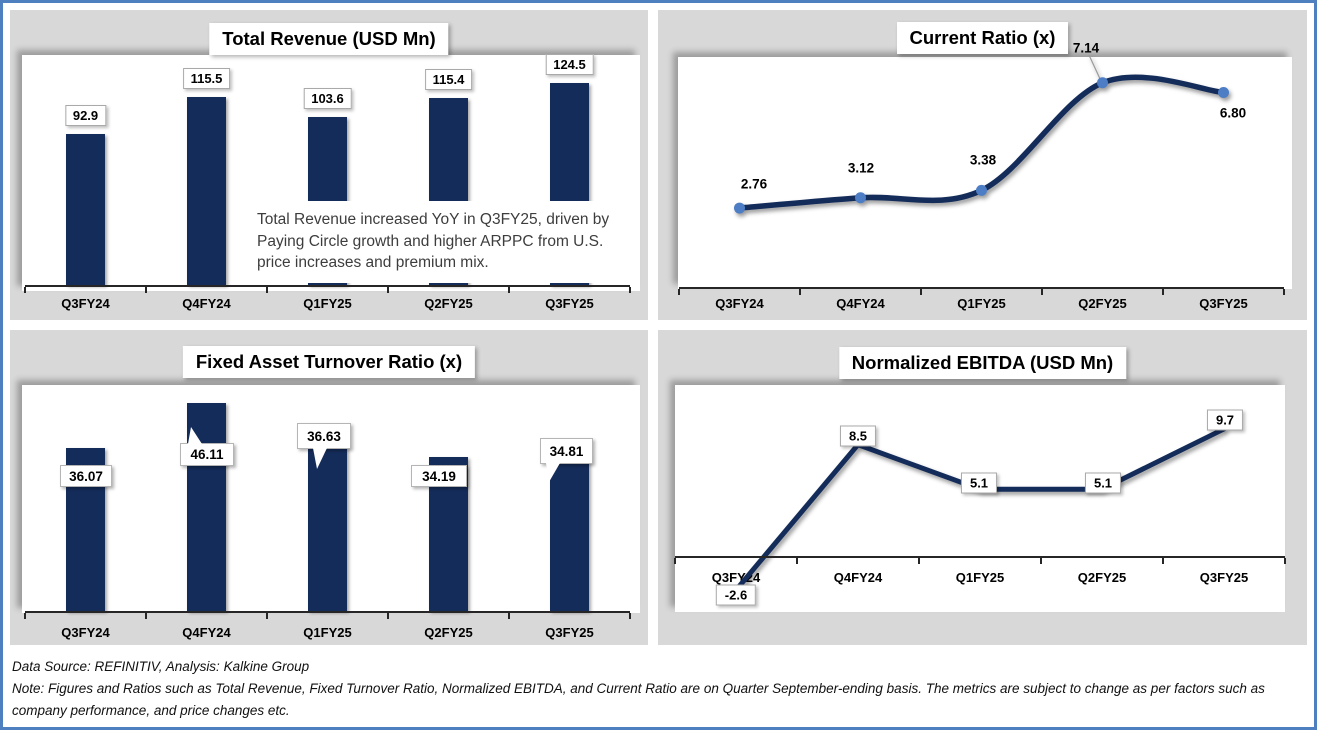 The image size is (1317, 730). Describe the element at coordinates (329, 39) in the screenshot. I see `chart-title-total-revenue: Total Revenue (USD Mn)` at that location.